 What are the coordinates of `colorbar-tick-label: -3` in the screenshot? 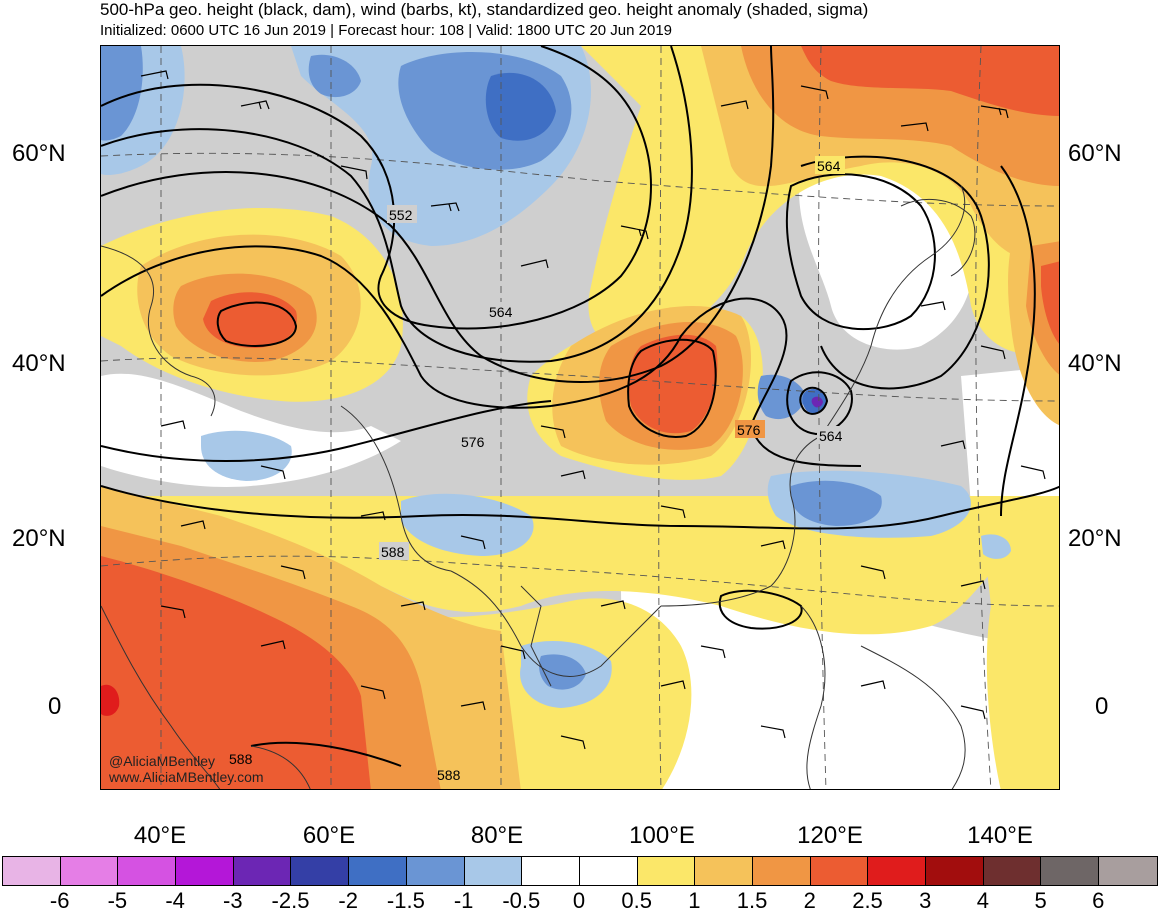 It's located at (233, 900).